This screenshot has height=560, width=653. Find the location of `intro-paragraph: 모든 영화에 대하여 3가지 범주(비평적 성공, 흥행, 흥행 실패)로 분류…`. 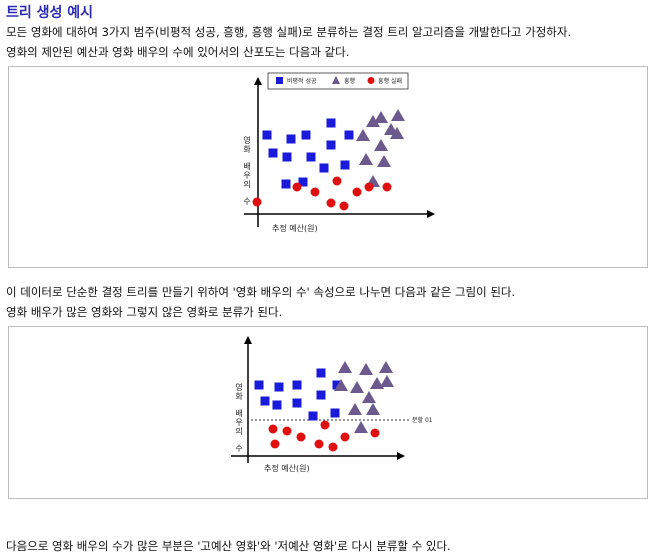

intro-paragraph: 모든 영화에 대하여 3가지 범주(비평적 성공, 흥행, 흥행 실패)로 분류… is located at coordinates (288, 42).